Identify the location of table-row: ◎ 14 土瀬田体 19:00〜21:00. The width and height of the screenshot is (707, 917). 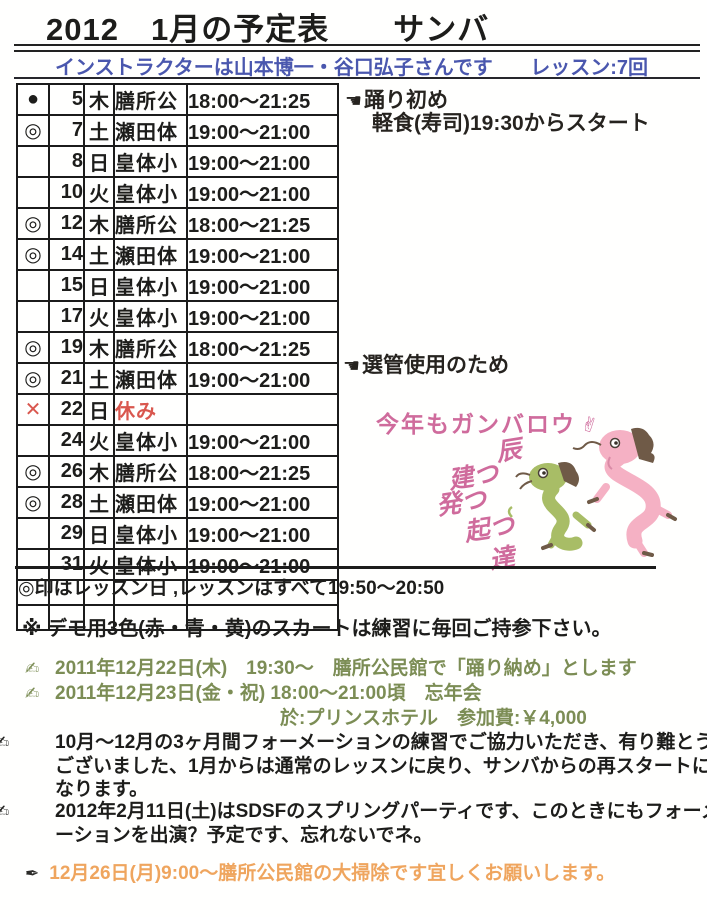
(177, 254).